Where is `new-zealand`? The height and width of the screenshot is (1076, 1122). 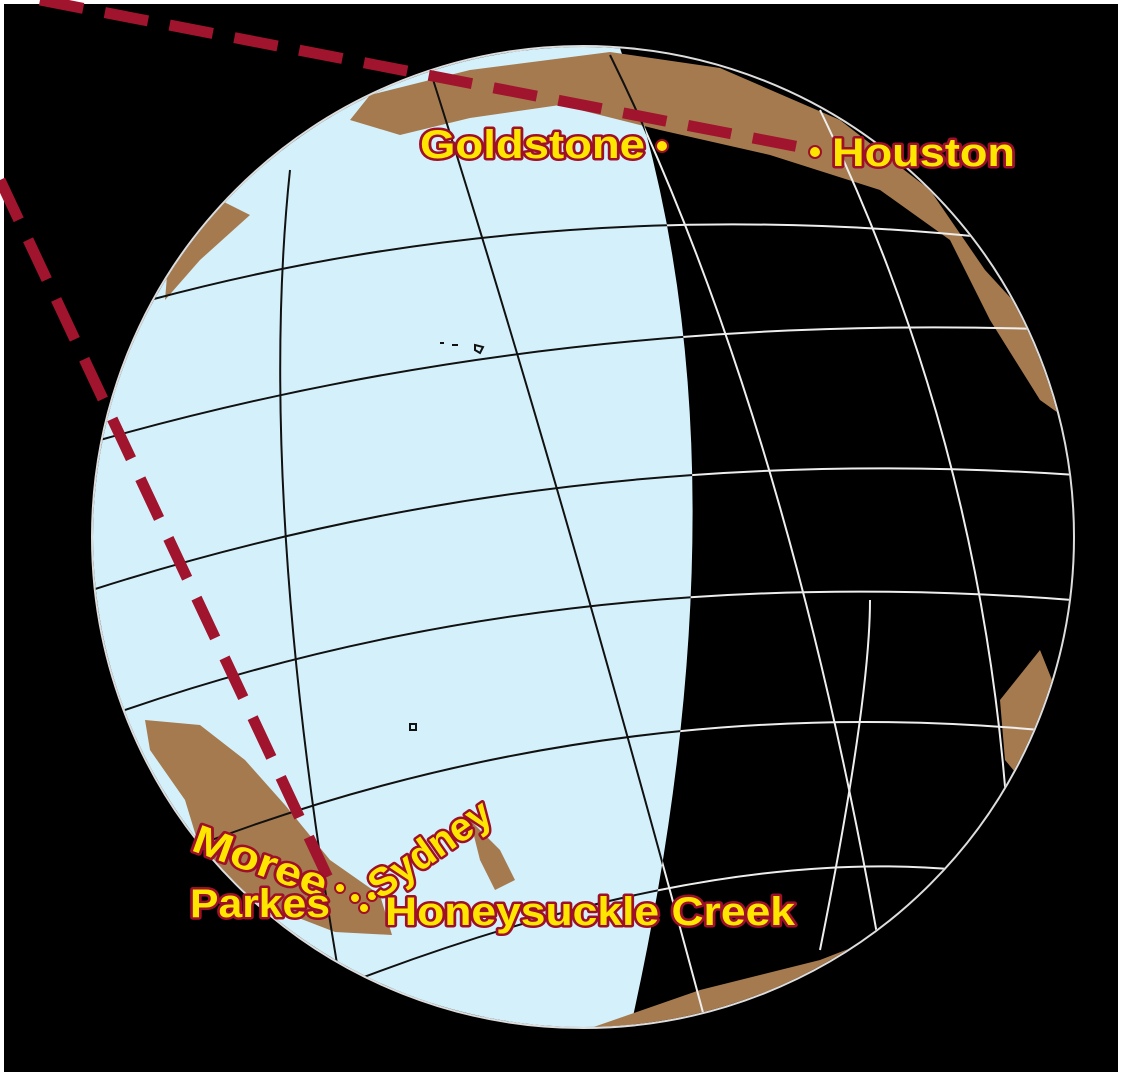
new-zealand is located at coordinates (492, 855).